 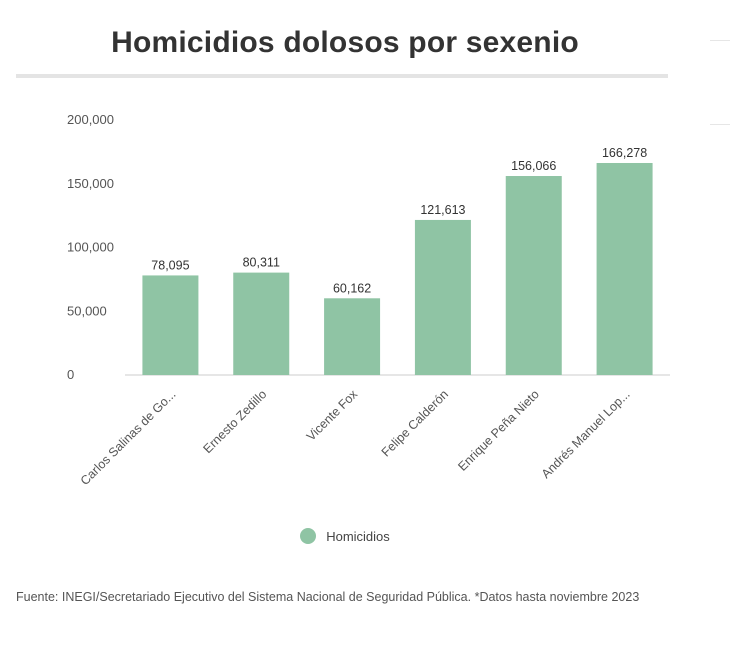 What do you see at coordinates (358, 536) in the screenshot?
I see `legend-label: Homicidios` at bounding box center [358, 536].